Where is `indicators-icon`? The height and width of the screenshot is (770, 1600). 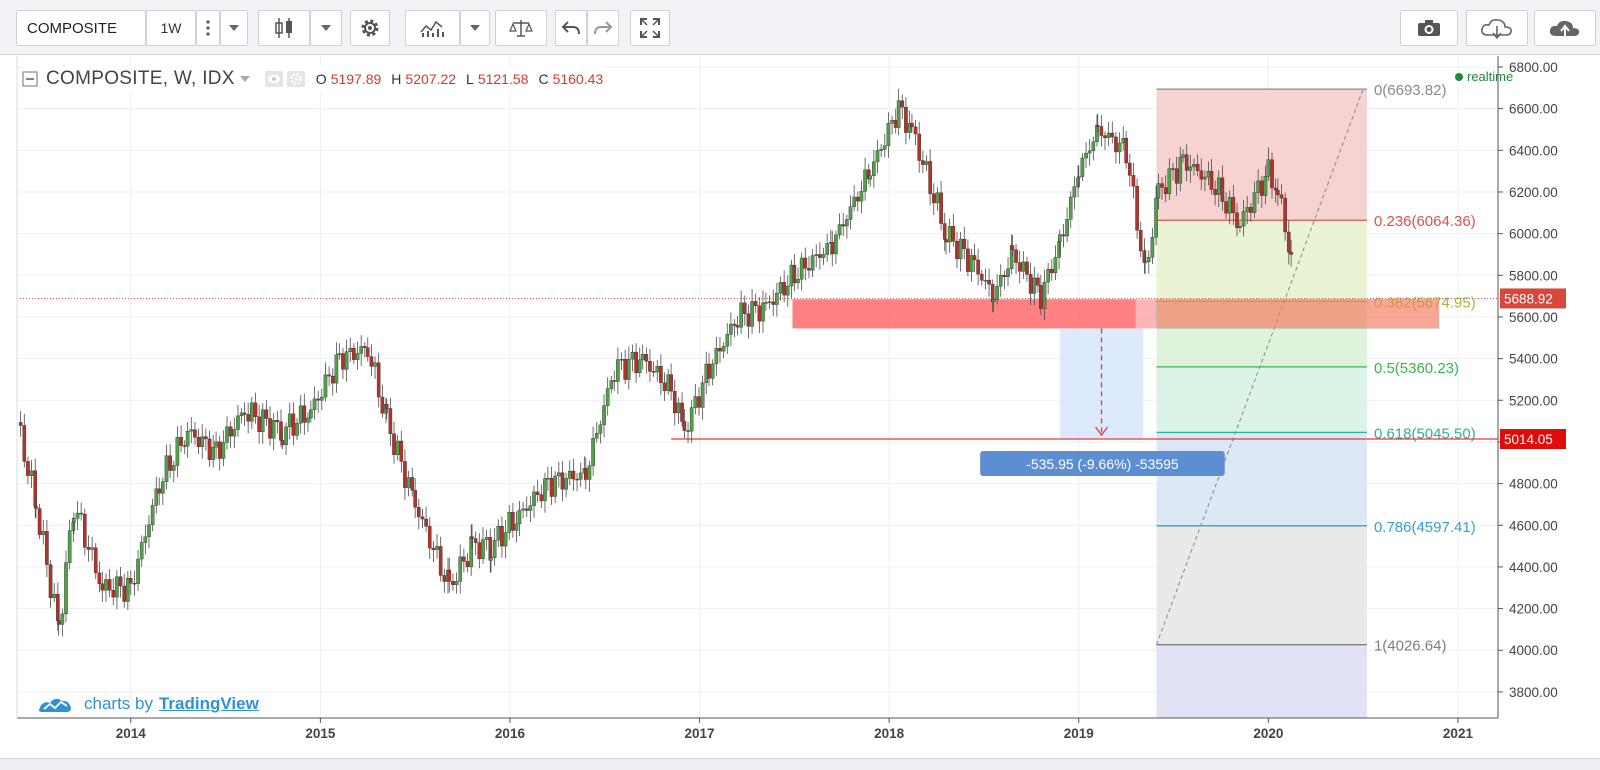 indicators-icon is located at coordinates (432, 28).